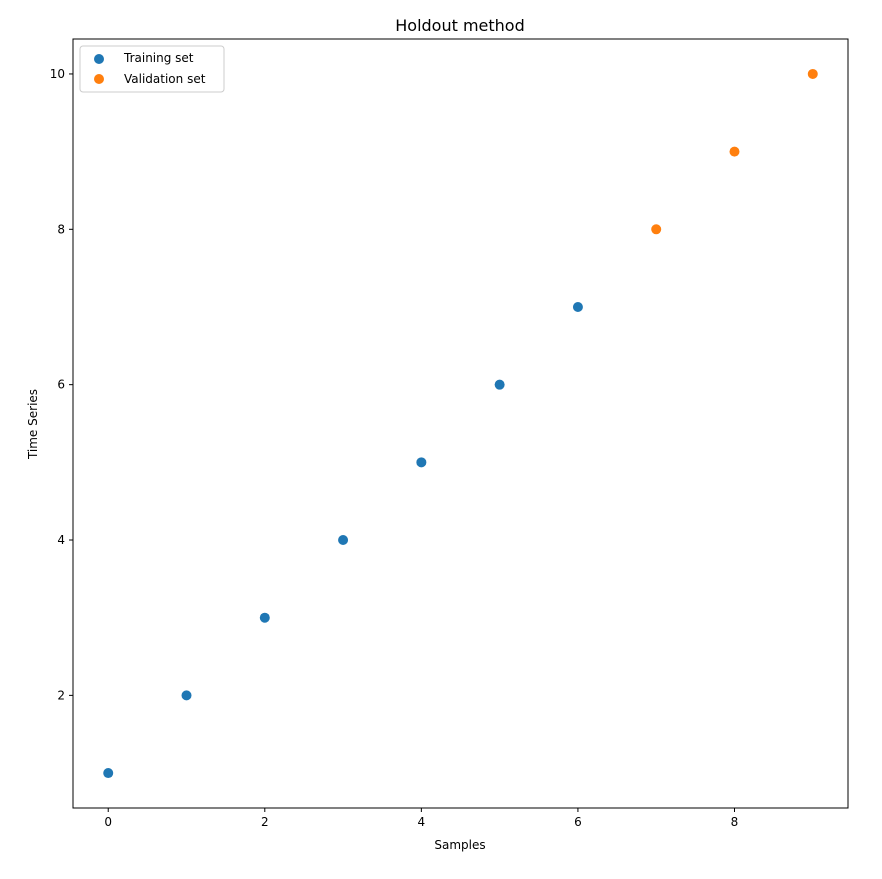 The image size is (882, 879). I want to click on legend-validation-label: Validation set, so click(165, 79).